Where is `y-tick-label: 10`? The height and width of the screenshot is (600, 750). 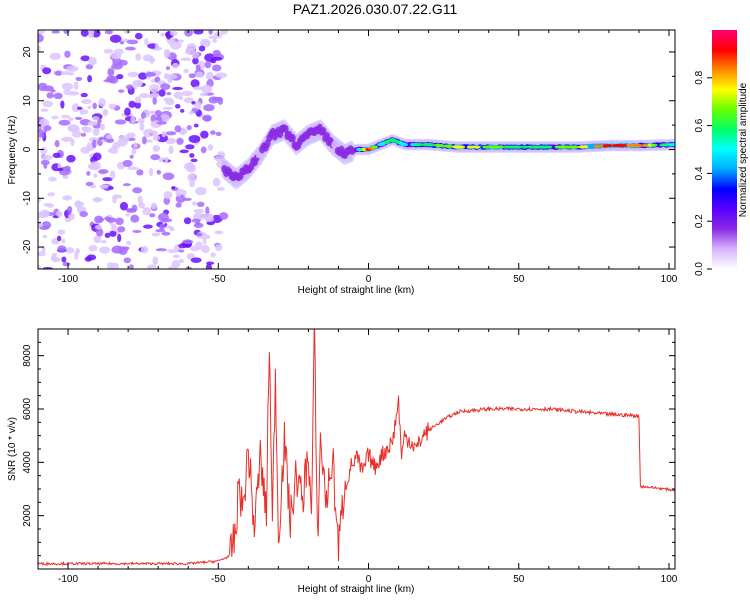
y-tick-label: 10 is located at coordinates (27, 101).